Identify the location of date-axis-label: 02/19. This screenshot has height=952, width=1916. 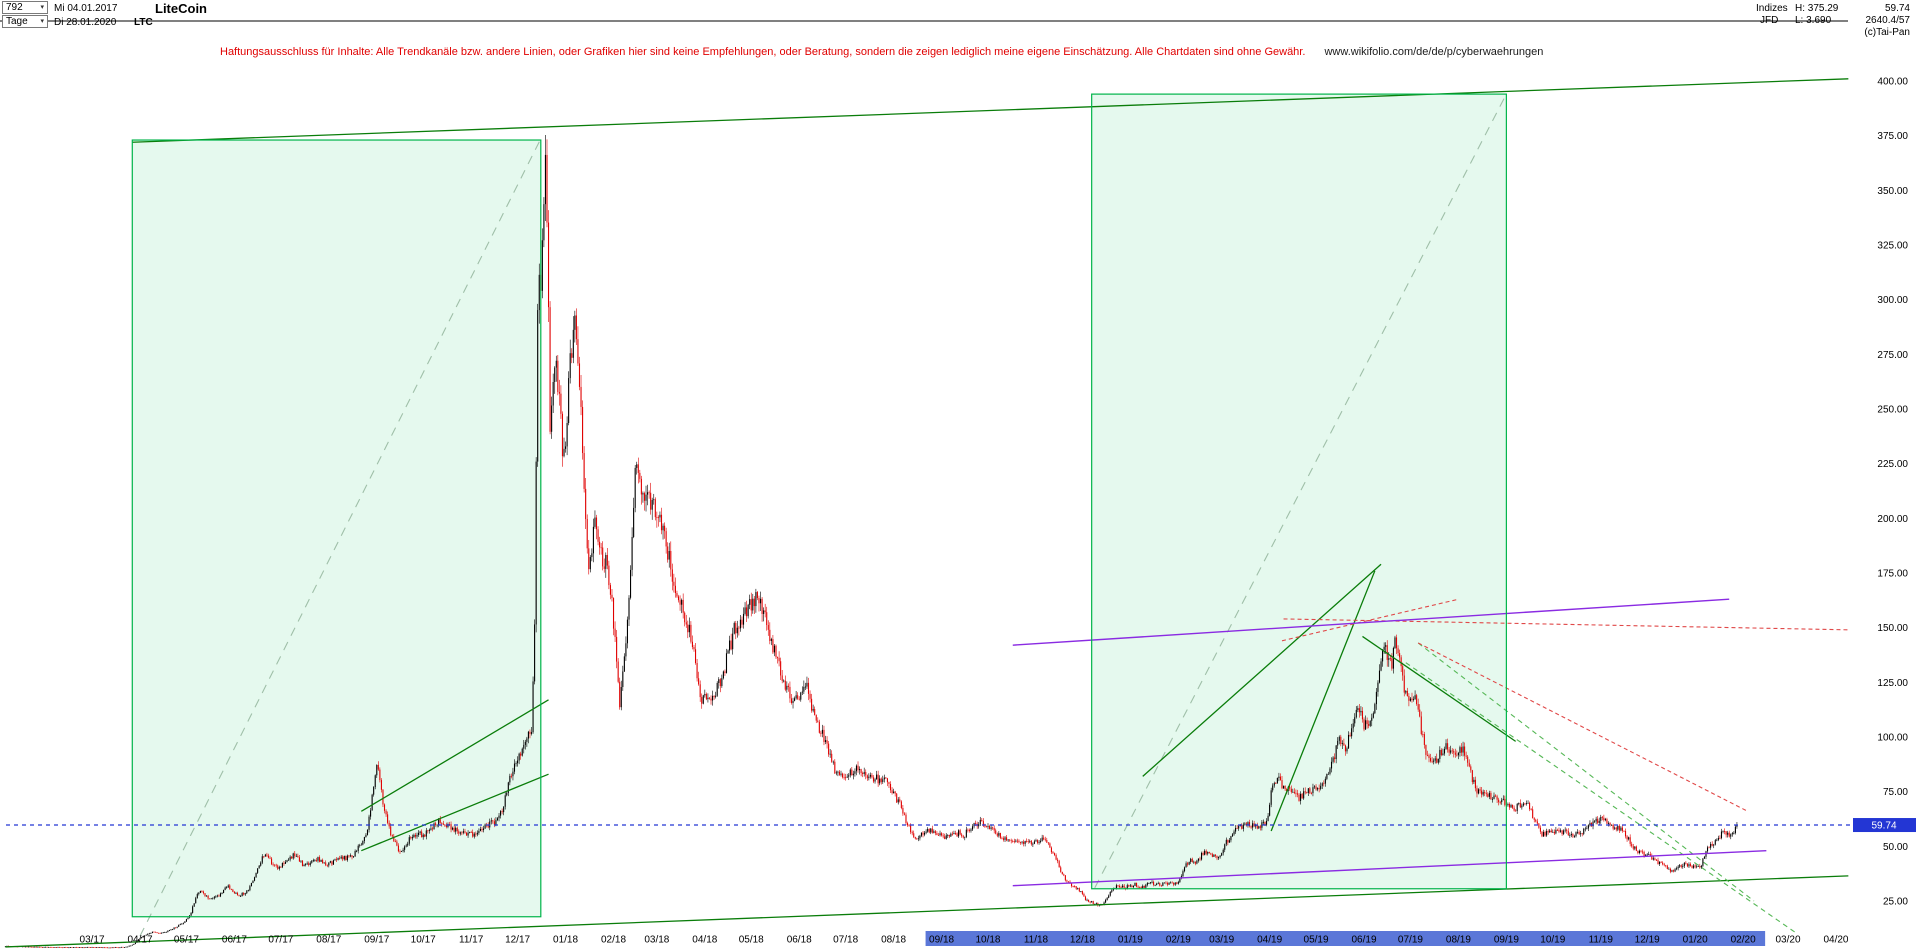
(1178, 940).